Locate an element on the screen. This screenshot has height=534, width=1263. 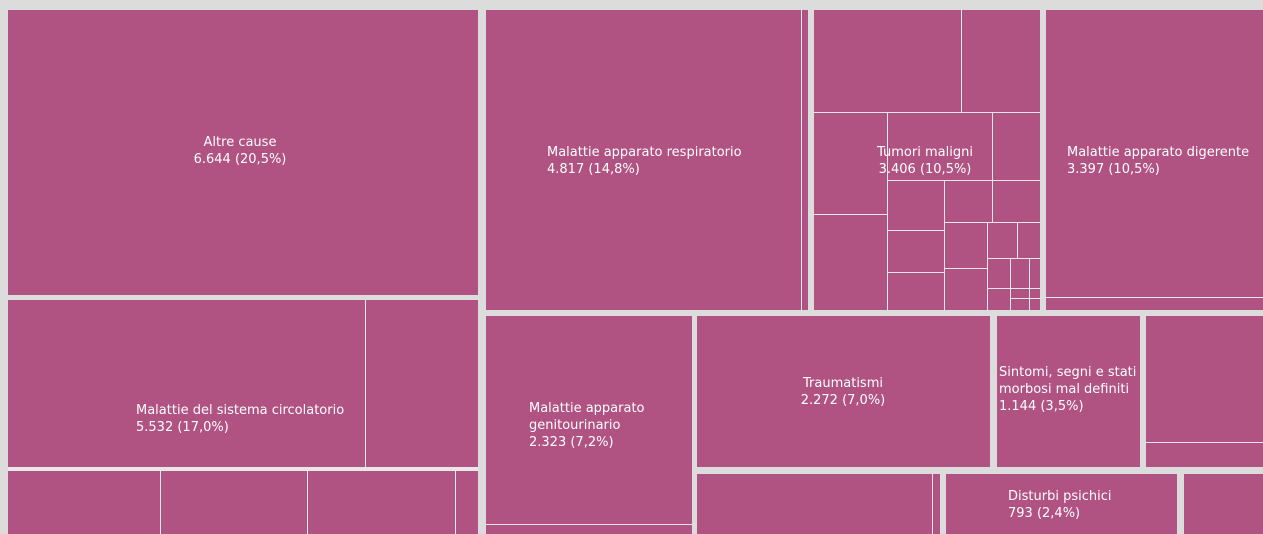
tile-value: 3.406 (10,5%) is located at coordinates (925, 169).